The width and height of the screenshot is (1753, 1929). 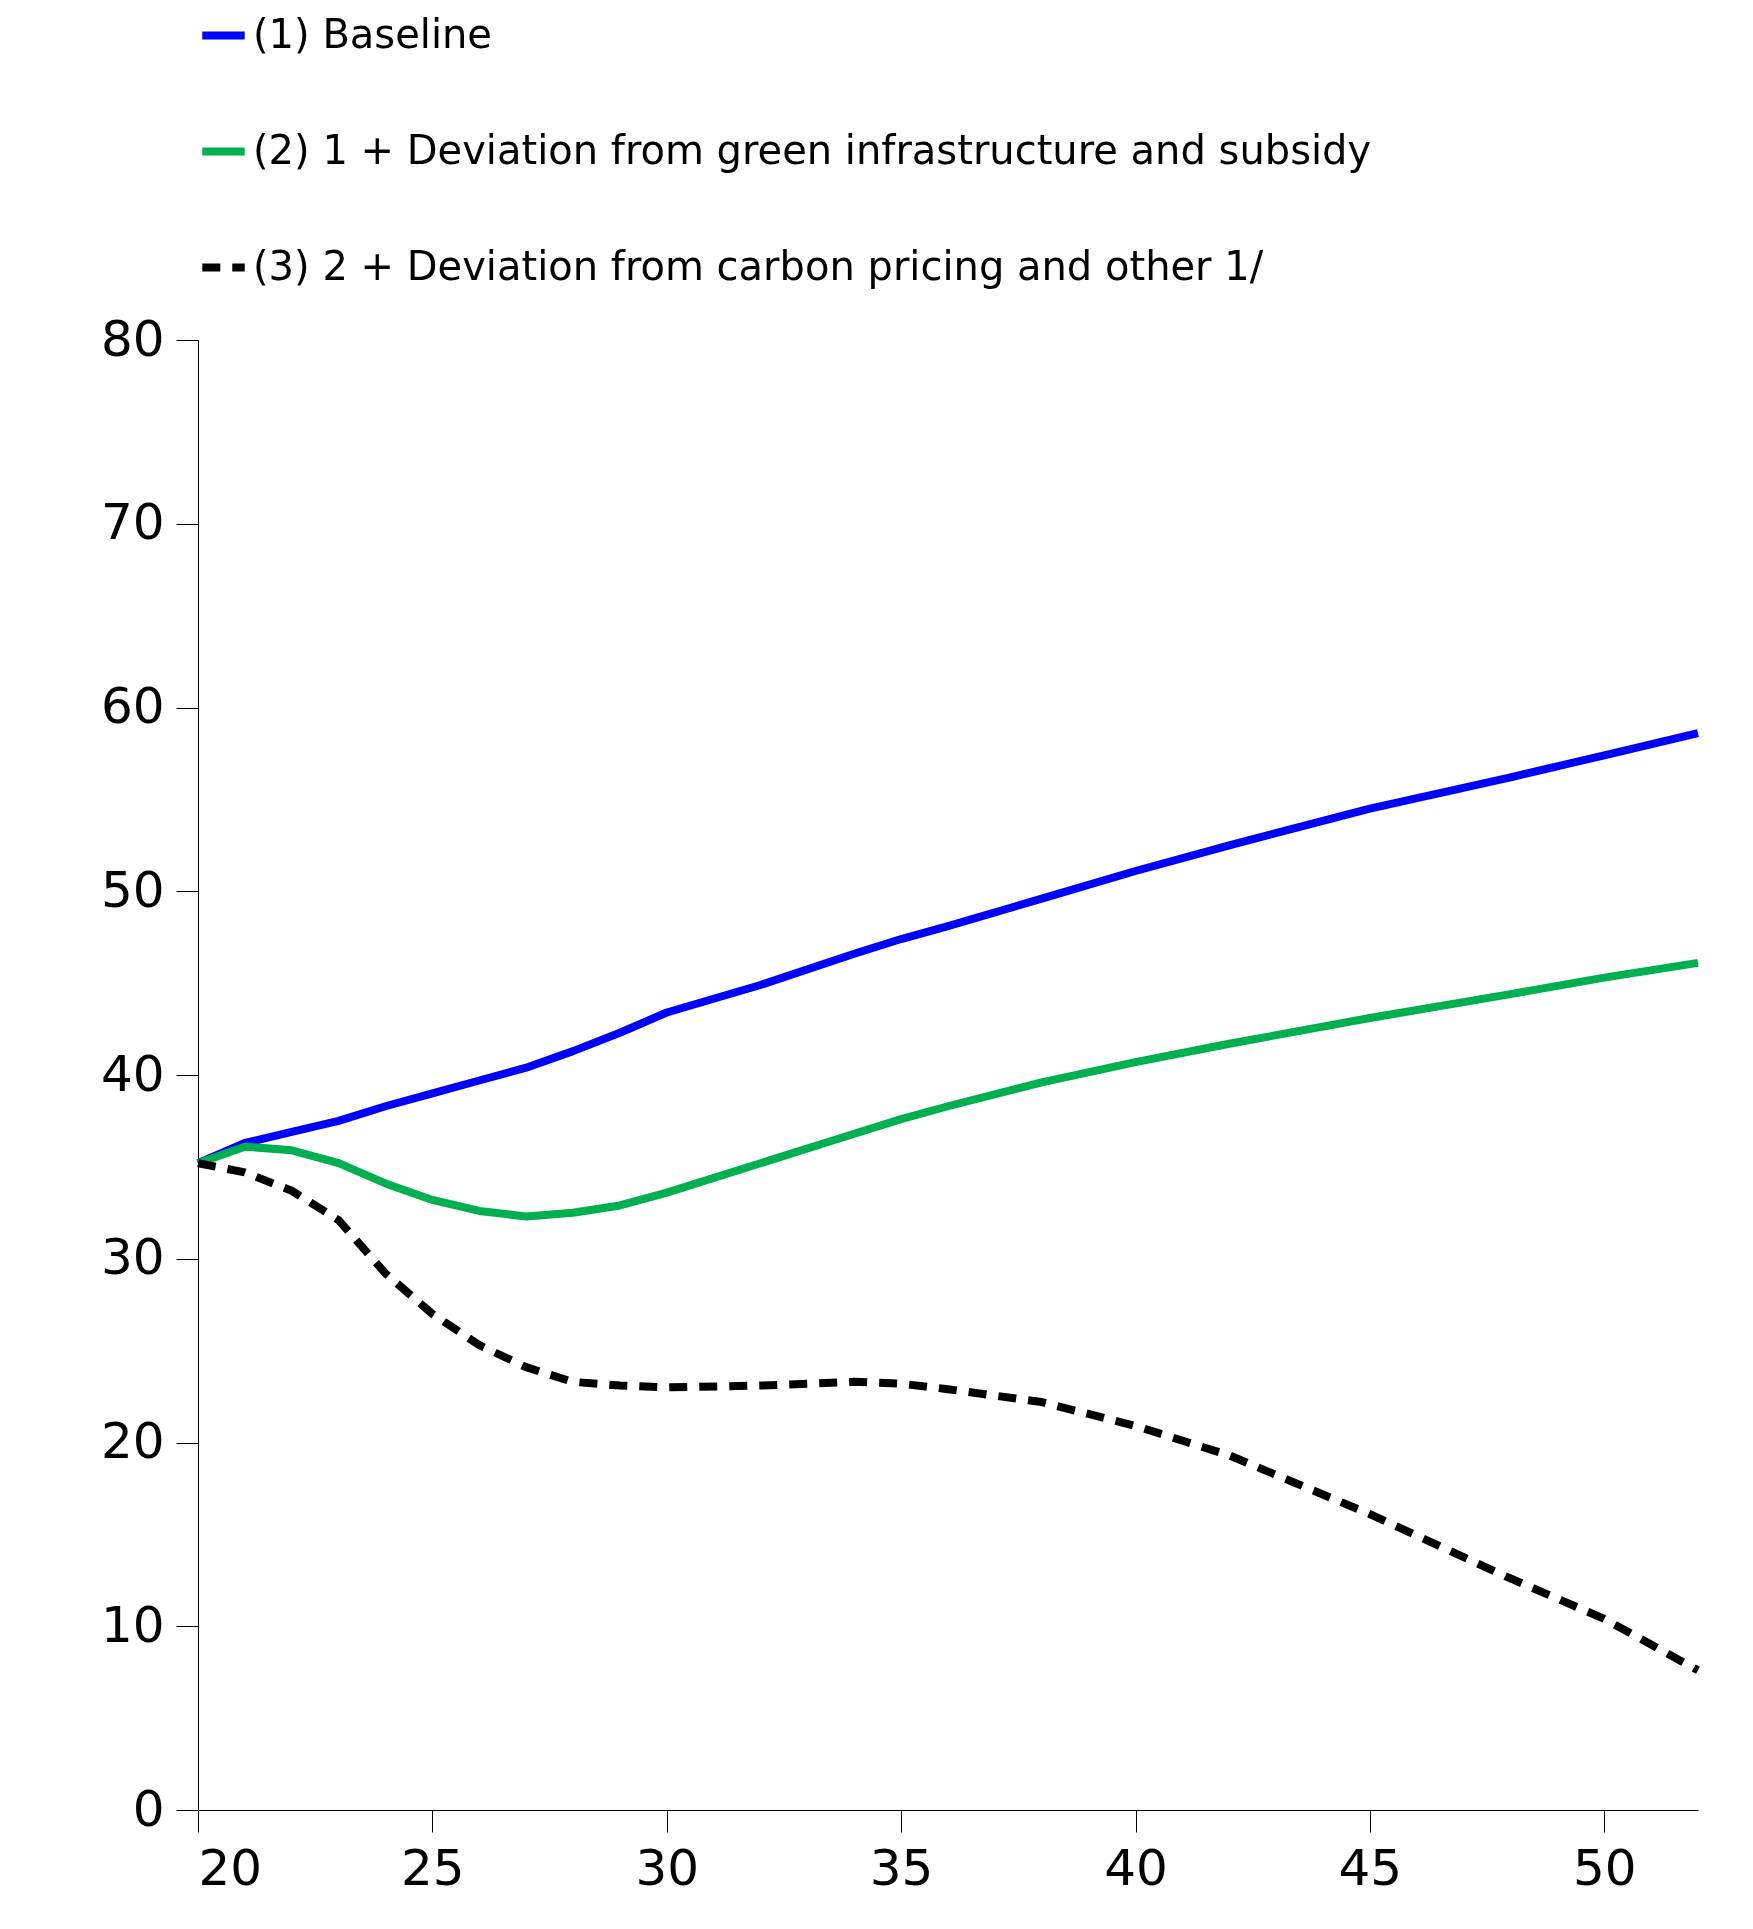 I want to click on y-tick-label: 80, so click(x=132, y=338).